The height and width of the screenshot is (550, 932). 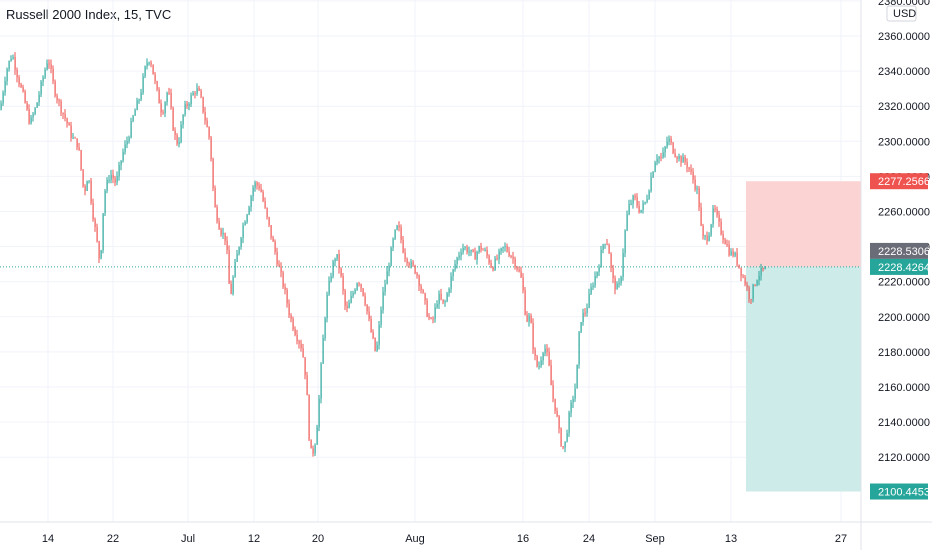 I want to click on last-close-tag, so click(x=899, y=250).